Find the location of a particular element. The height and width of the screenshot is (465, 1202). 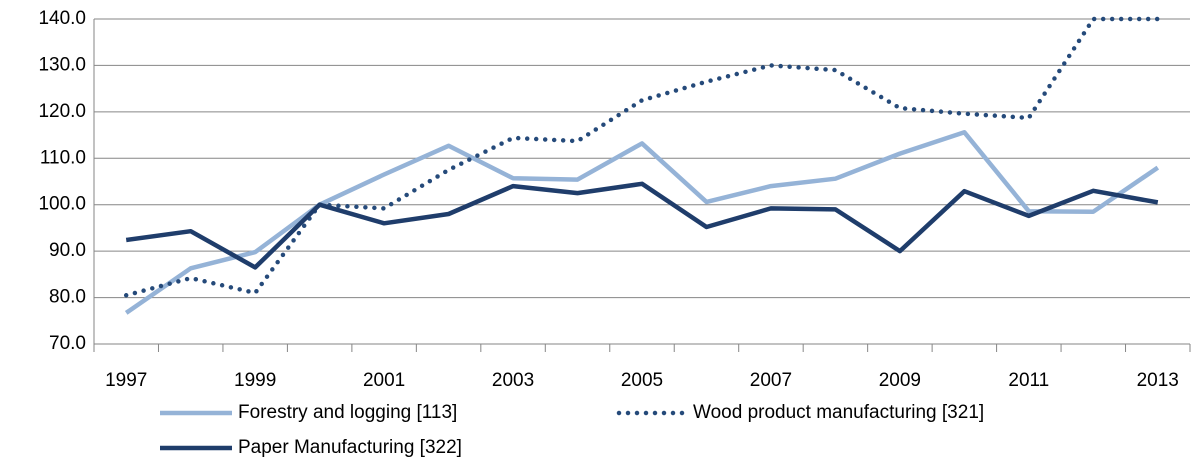

y-tick-label: 80.0 is located at coordinates (67, 297).